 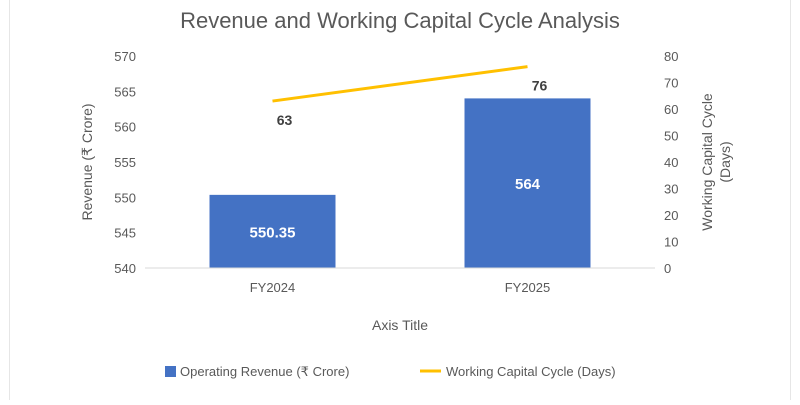 What do you see at coordinates (671, 56) in the screenshot?
I see `y2-tick-label: 80` at bounding box center [671, 56].